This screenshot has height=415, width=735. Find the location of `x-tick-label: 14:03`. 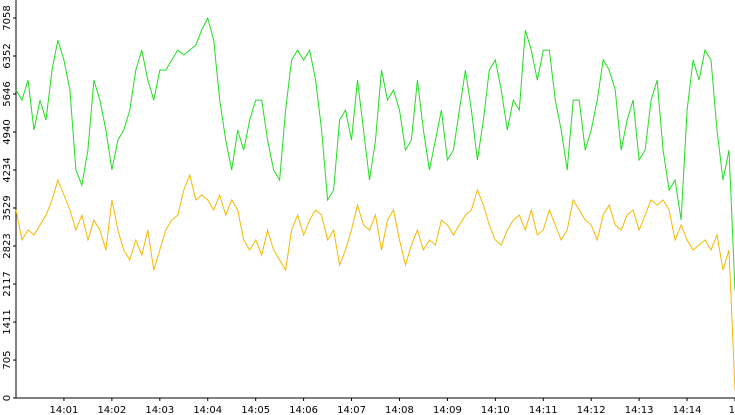

x-tick-label: 14:03 is located at coordinates (159, 410).